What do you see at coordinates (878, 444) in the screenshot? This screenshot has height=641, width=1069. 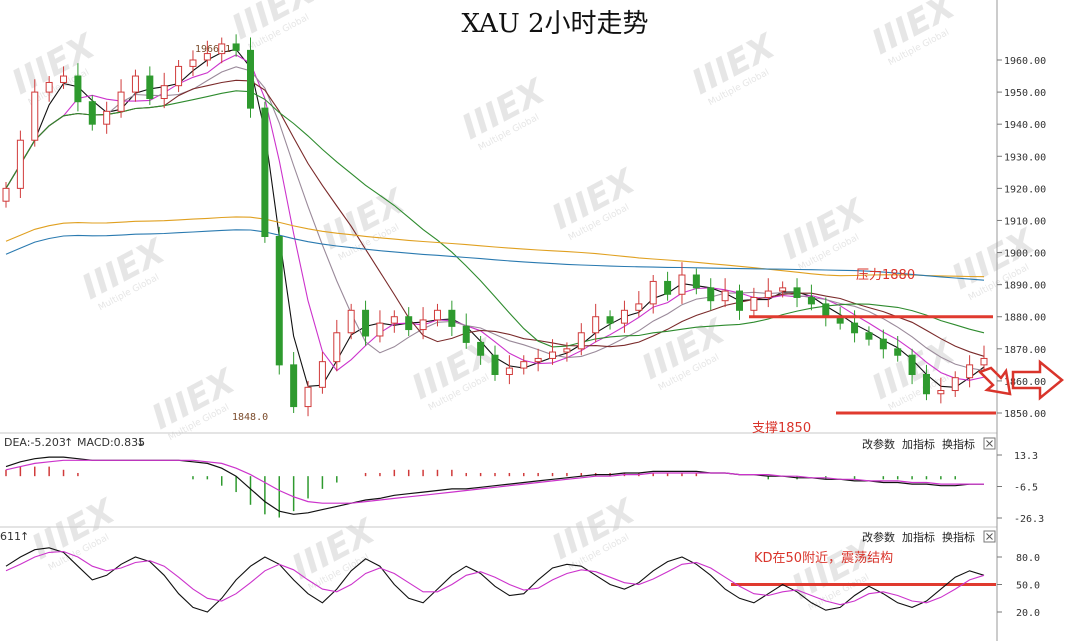 I see `macd-edit-params-button: 改参数` at bounding box center [878, 444].